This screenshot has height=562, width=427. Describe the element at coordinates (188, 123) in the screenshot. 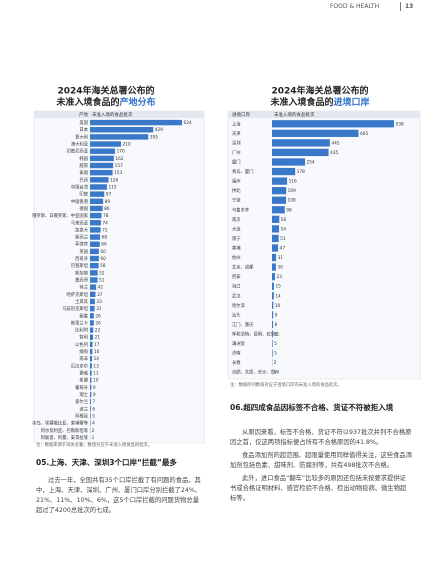

I see `value-label: 624` at that location.